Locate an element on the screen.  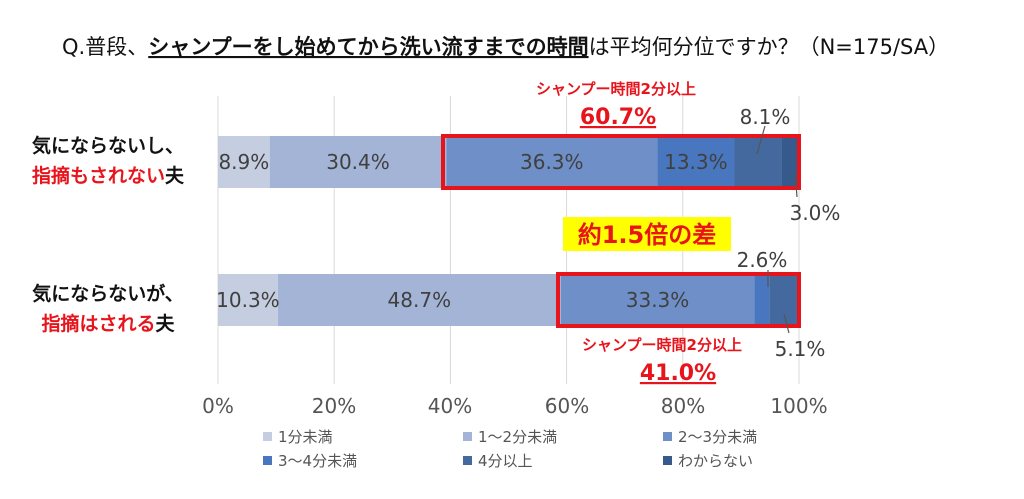
bar-seg-c1-s1 is located at coordinates (244, 162).